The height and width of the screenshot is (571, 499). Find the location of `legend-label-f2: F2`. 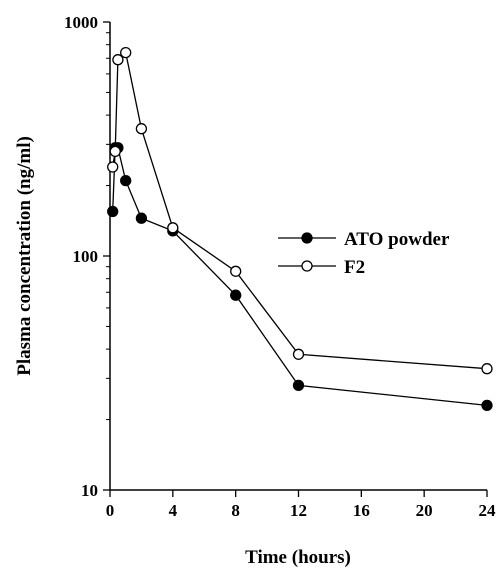

legend-label-f2: F2 is located at coordinates (354, 267).